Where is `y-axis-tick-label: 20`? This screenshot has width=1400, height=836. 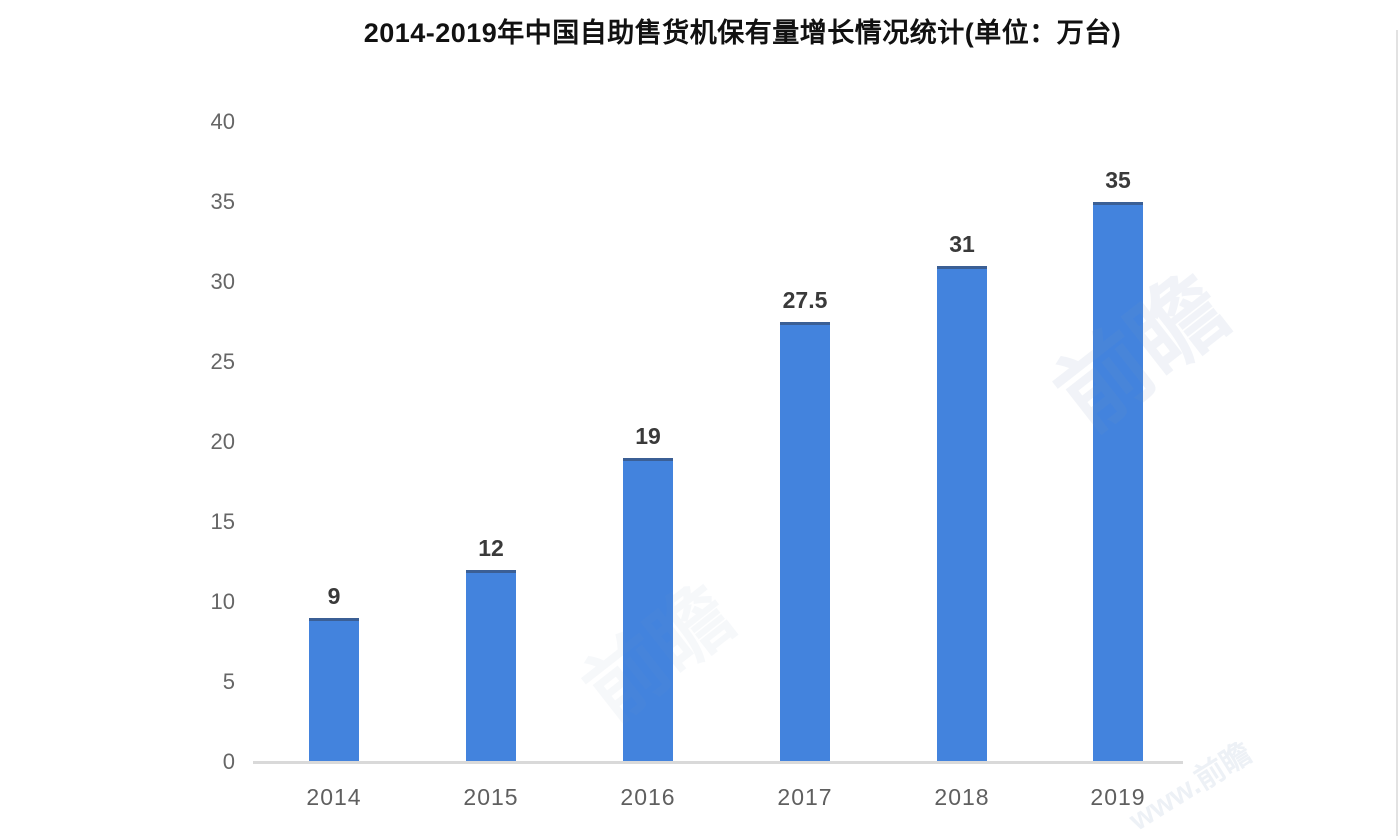
y-axis-tick-label: 20 is located at coordinates (222, 441).